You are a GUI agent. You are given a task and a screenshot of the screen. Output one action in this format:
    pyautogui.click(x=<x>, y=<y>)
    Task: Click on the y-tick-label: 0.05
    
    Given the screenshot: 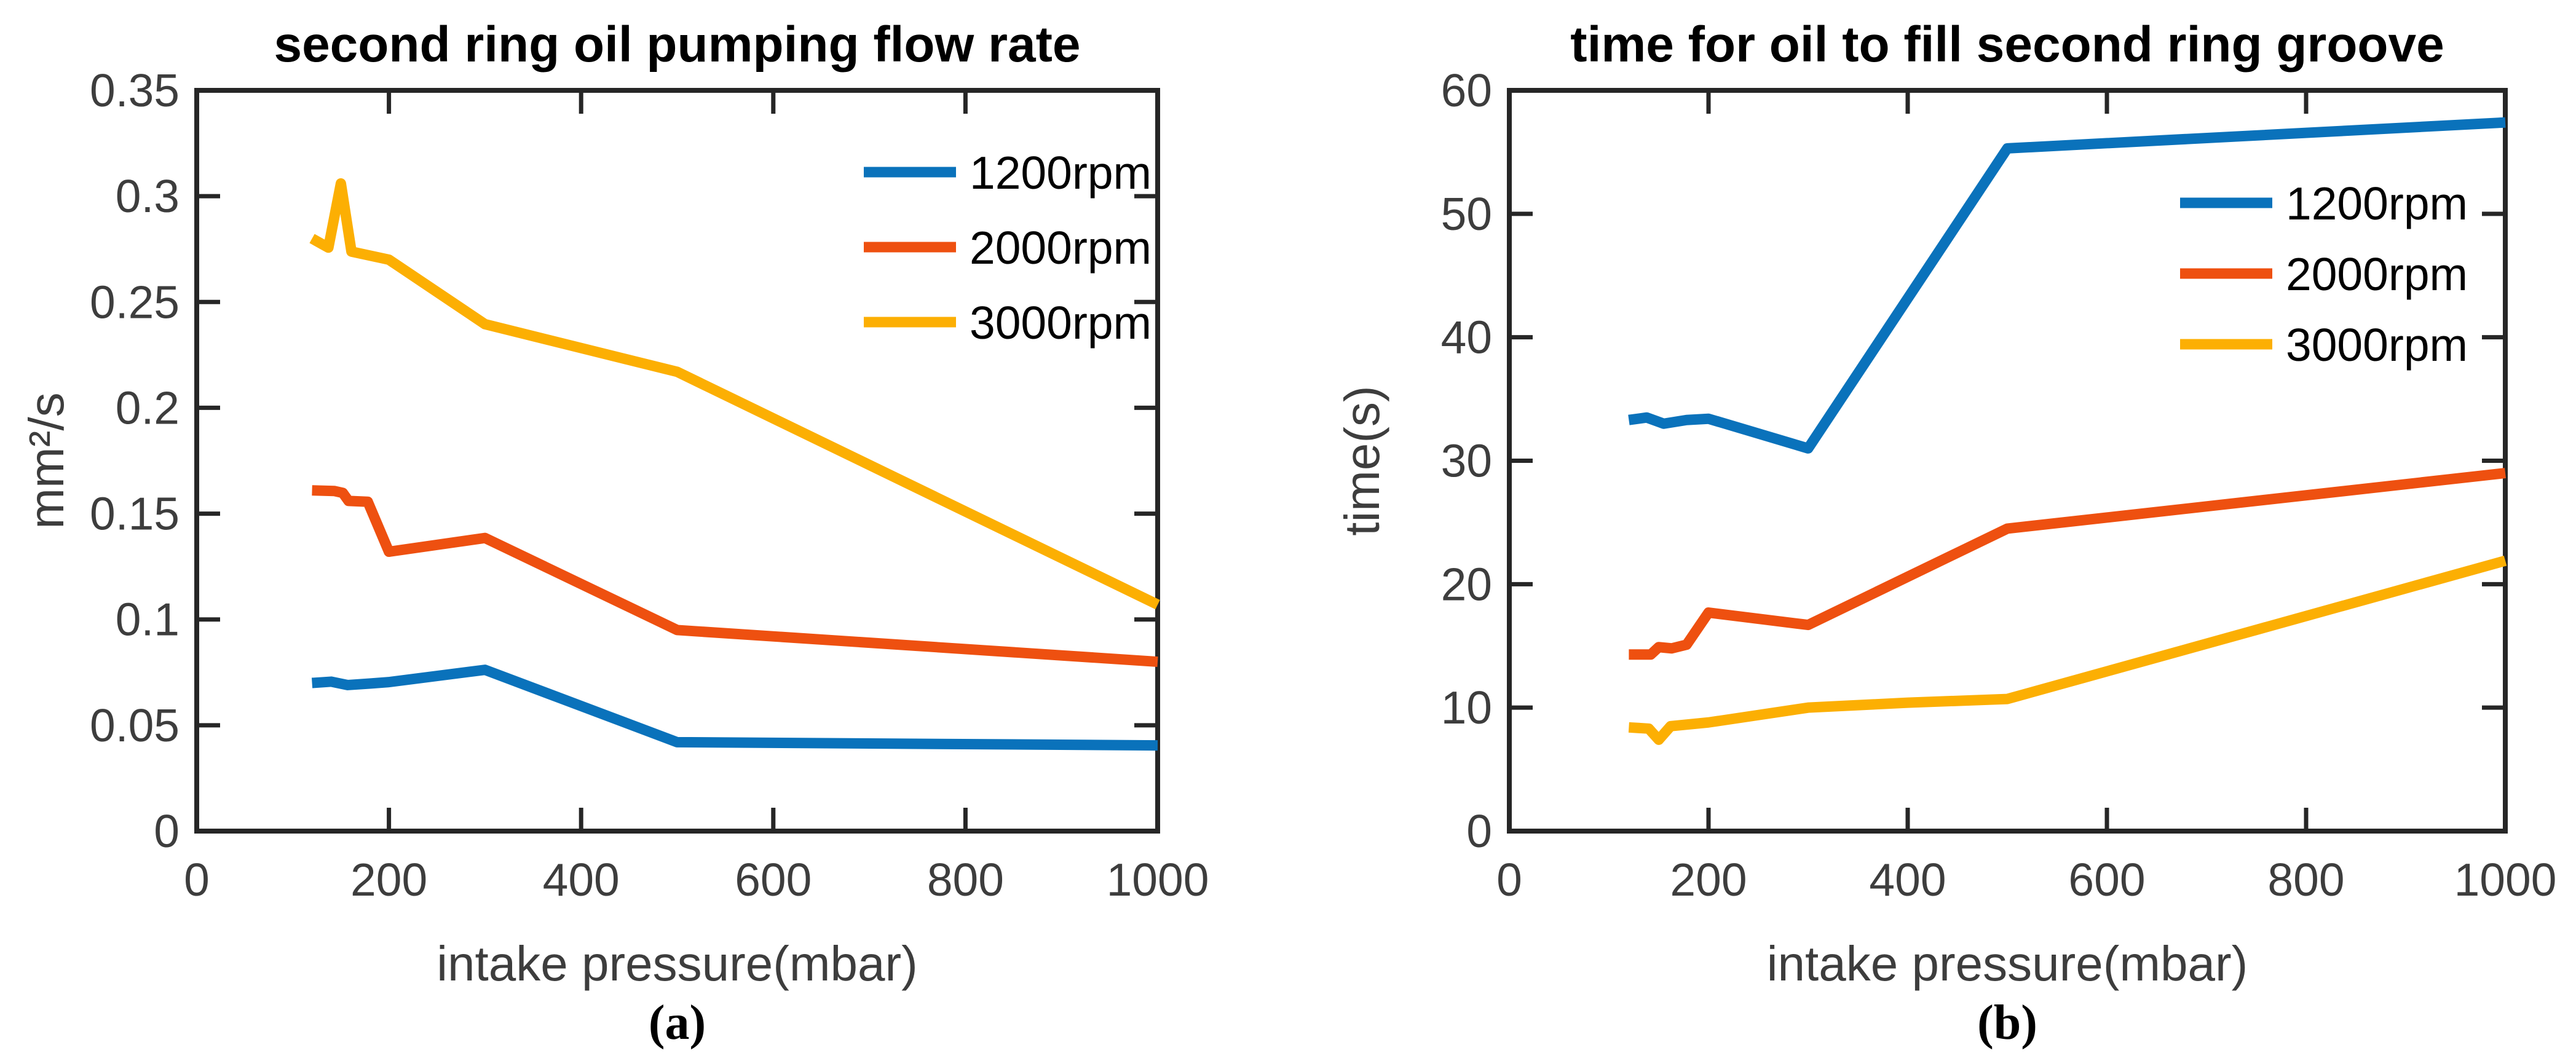 What is the action you would take?
    pyautogui.click(x=135, y=726)
    